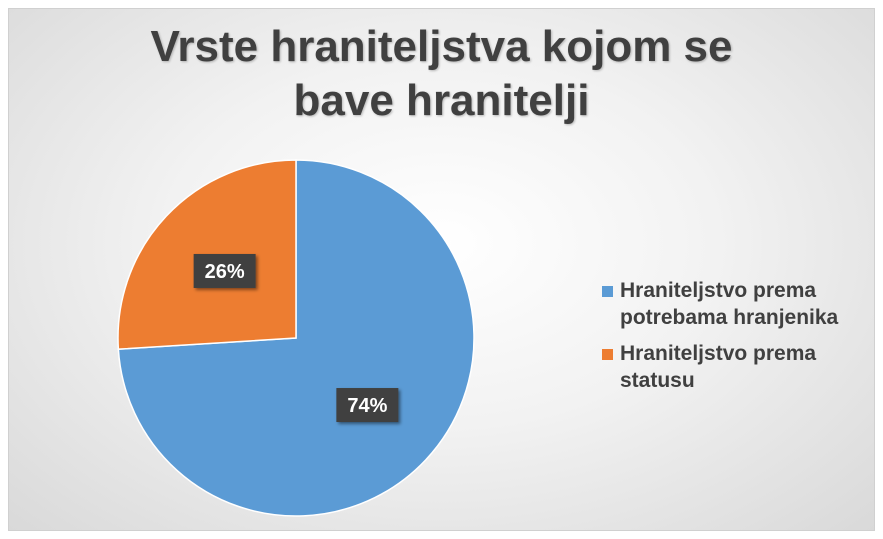 The image size is (883, 539). Describe the element at coordinates (441, 46) in the screenshot. I see `chart-title-line-1: Vrste hraniteljstva kojom se` at that location.